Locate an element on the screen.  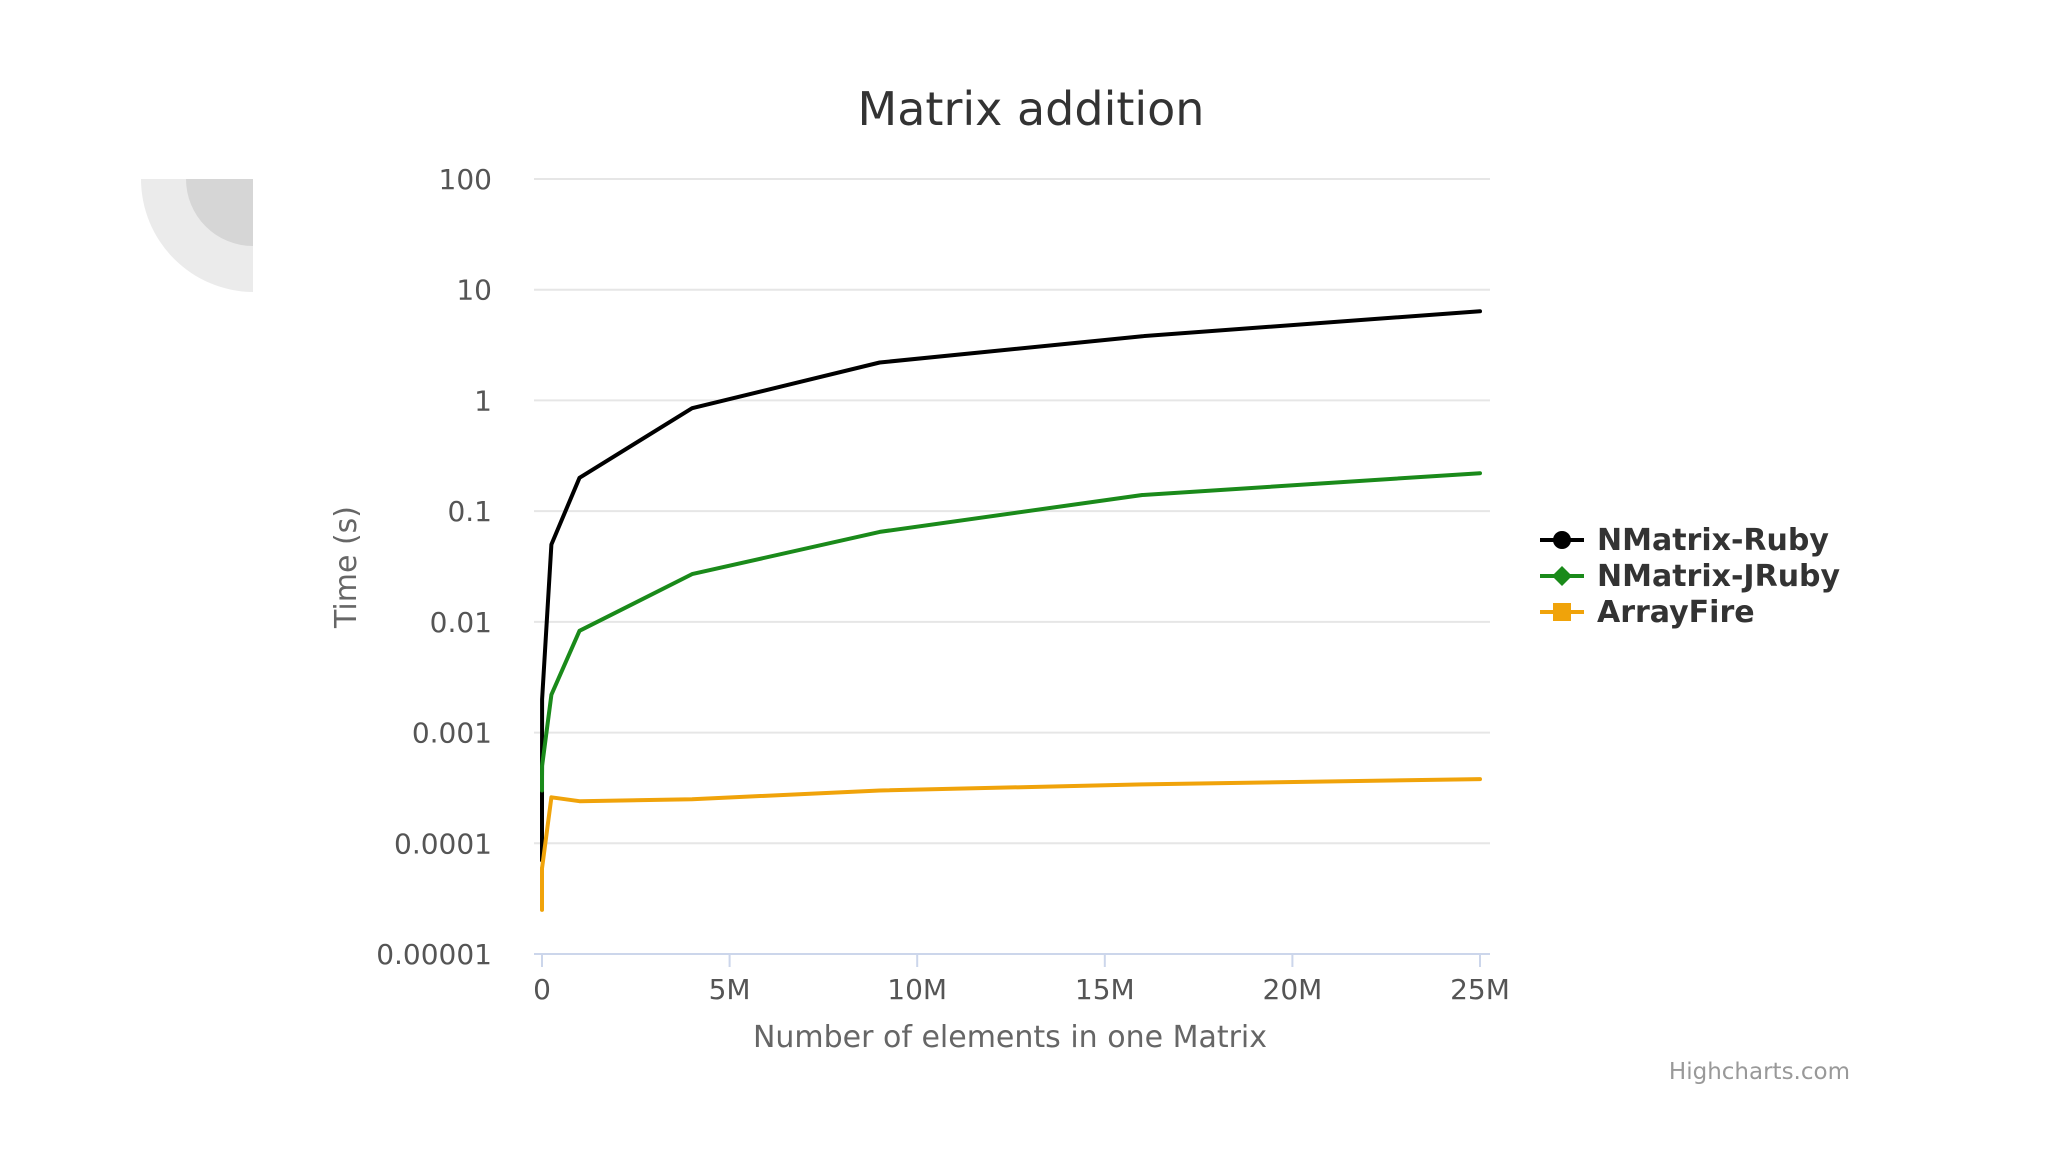
y-axis-title: Time (s) is located at coordinates (346, 567).